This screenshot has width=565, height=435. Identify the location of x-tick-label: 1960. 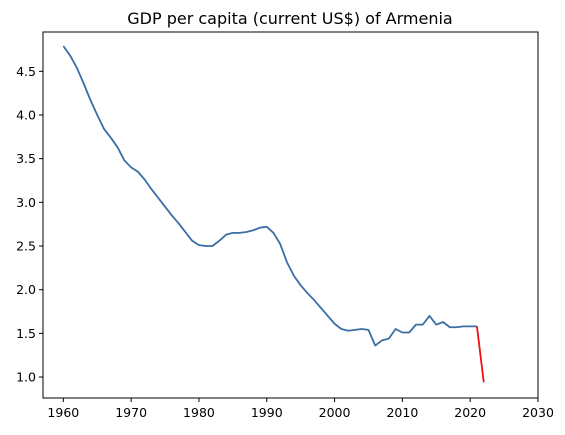
(63, 412).